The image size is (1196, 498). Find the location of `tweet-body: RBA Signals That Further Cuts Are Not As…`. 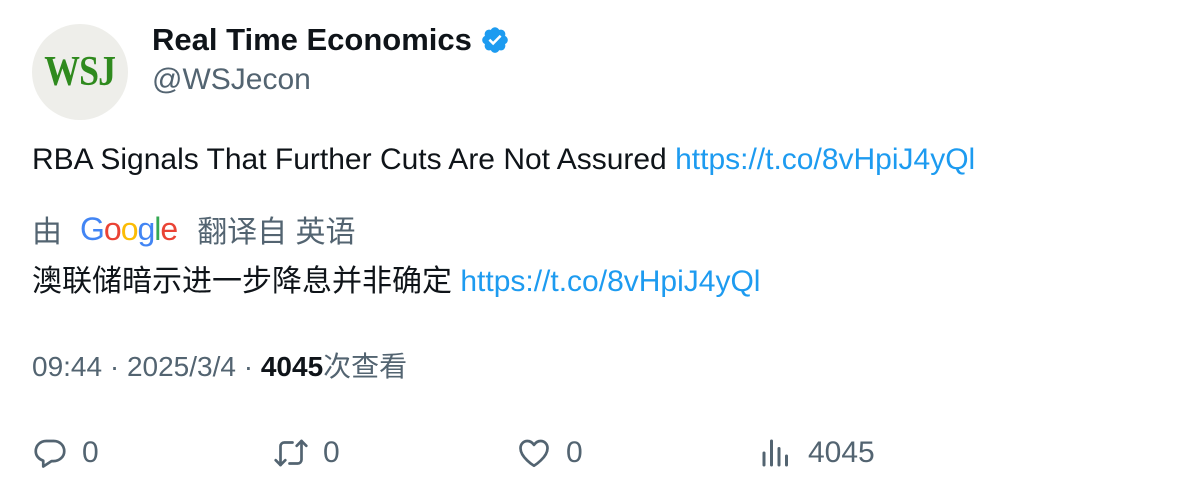

tweet-body: RBA Signals That Further Cuts Are Not As… is located at coordinates (503, 160).